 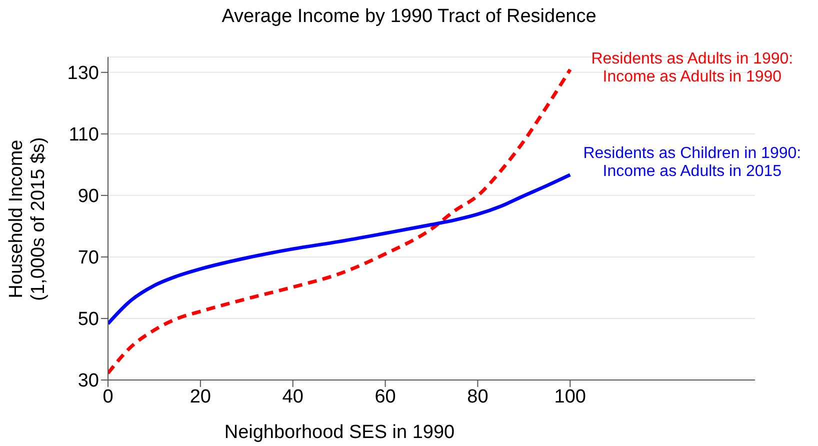 What do you see at coordinates (339, 433) in the screenshot?
I see `x-axis-title: Neighborhood SES in 1990` at bounding box center [339, 433].